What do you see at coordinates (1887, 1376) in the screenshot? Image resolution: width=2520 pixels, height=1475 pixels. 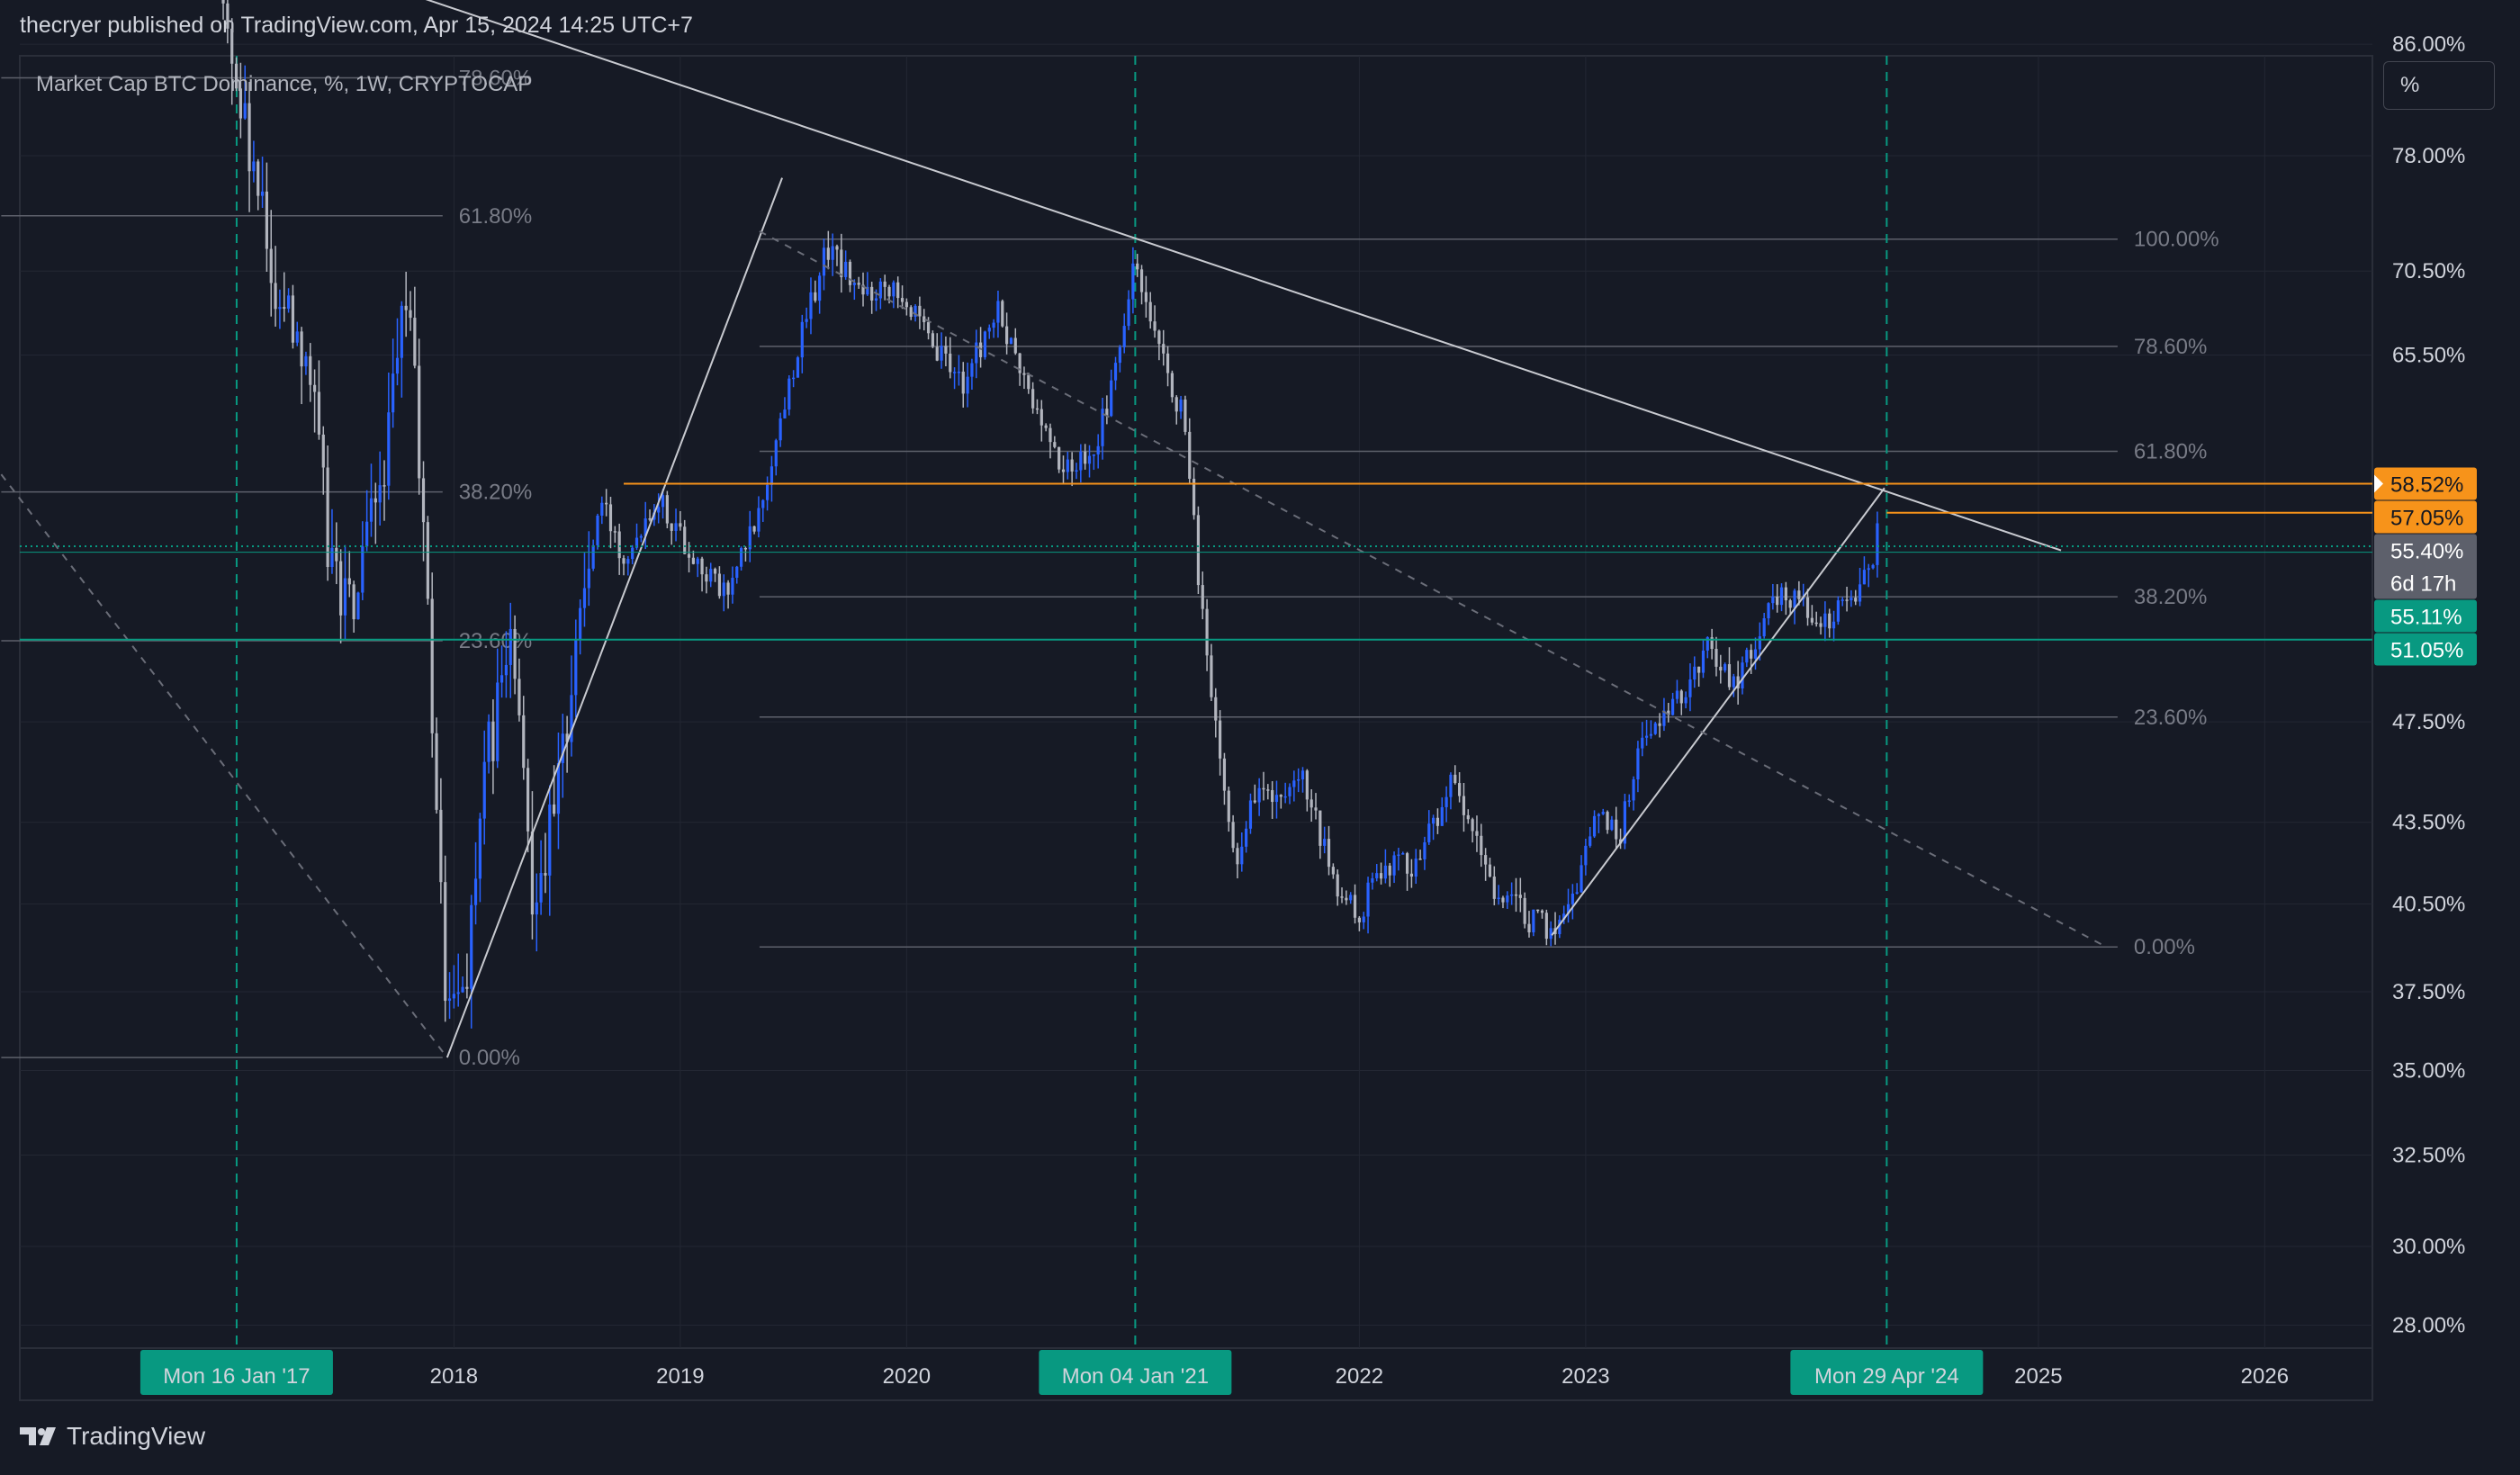 I see `date-marker-label: Mon 29 Apr '24` at bounding box center [1887, 1376].